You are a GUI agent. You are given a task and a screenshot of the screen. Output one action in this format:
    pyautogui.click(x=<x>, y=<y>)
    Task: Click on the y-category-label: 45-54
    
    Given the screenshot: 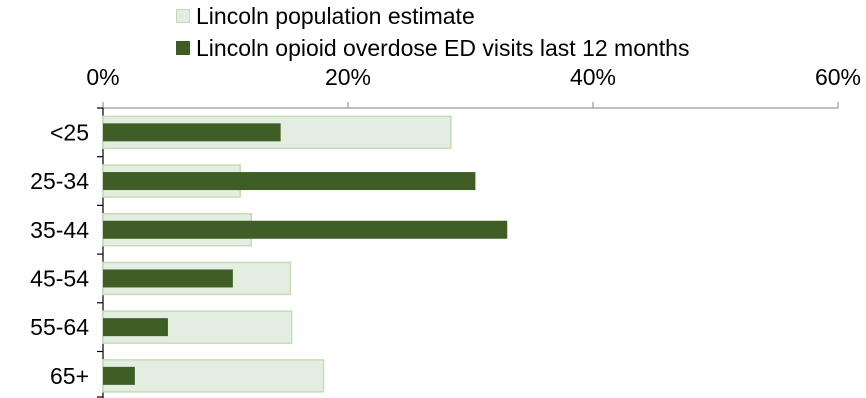 What is the action you would take?
    pyautogui.click(x=59, y=278)
    